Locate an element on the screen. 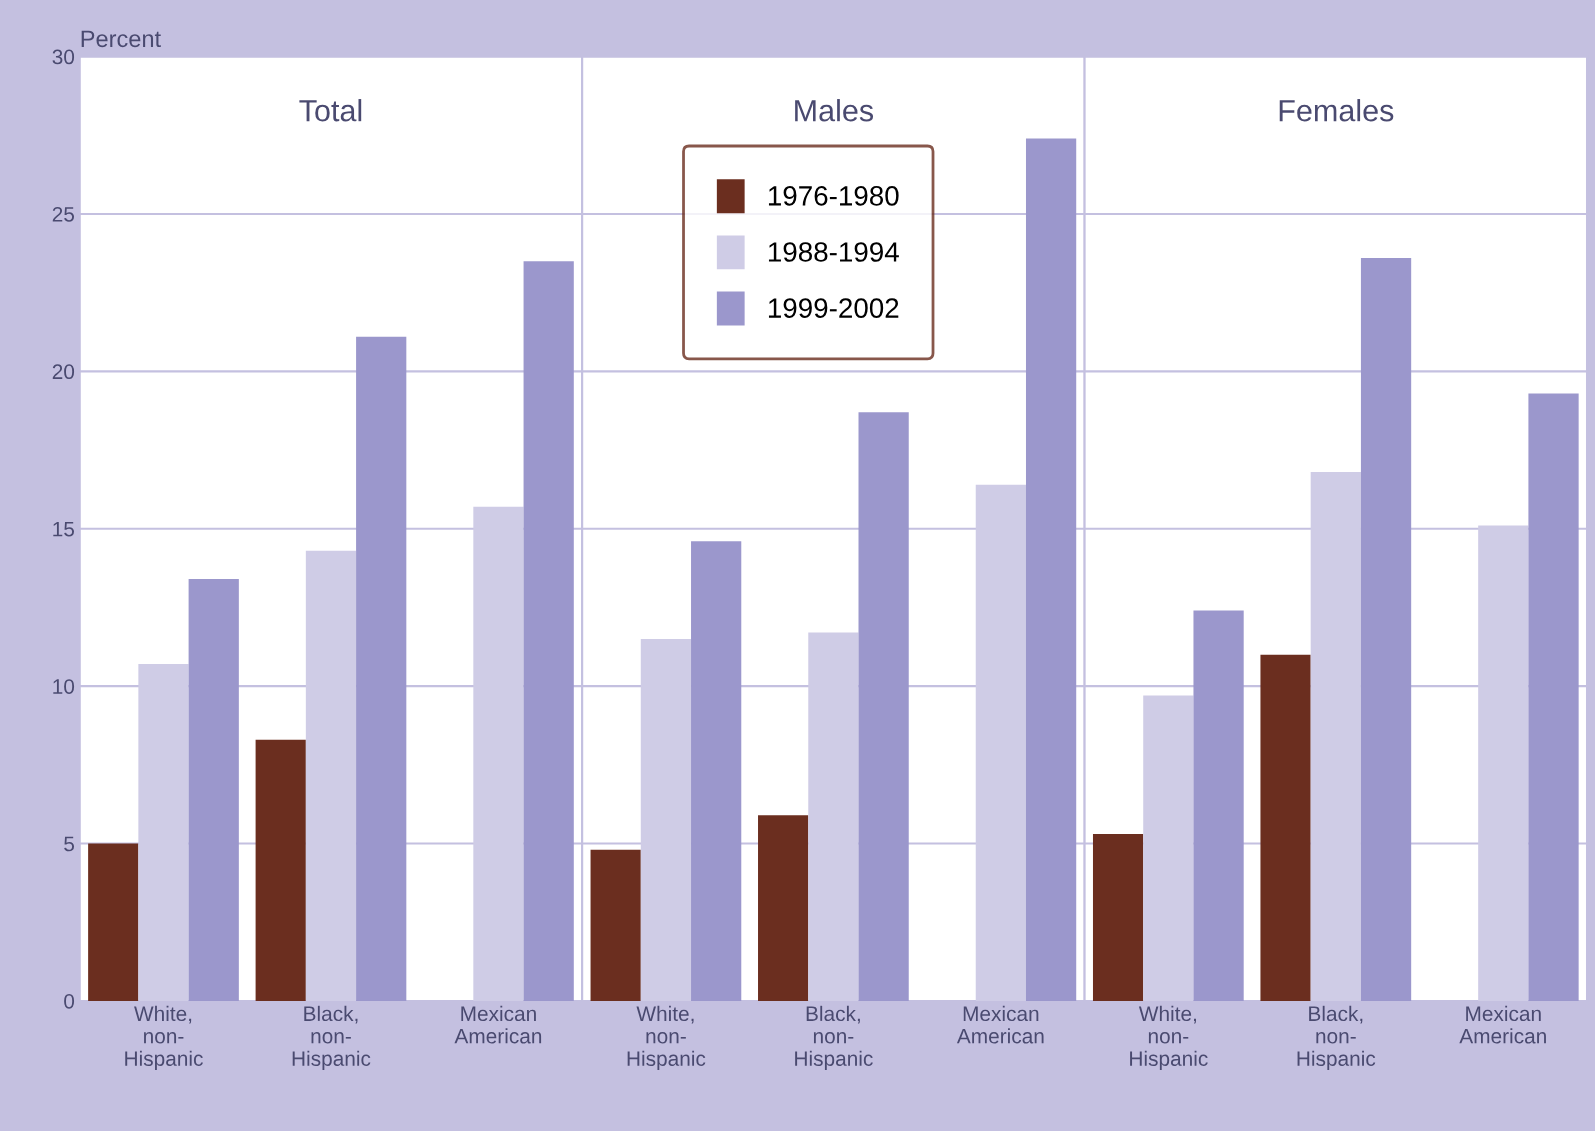 The width and height of the screenshot is (1595, 1131). y-tick-label: 25 is located at coordinates (63, 214).